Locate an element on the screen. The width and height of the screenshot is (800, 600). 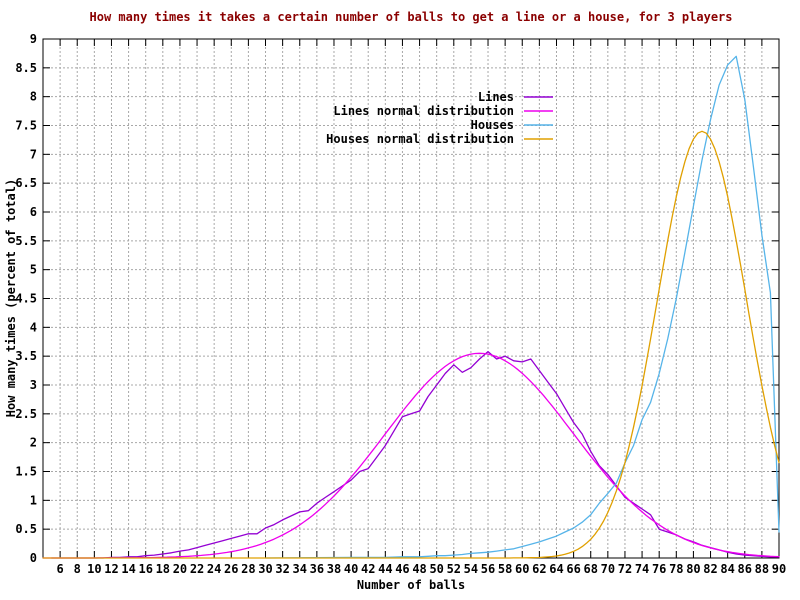
y-tick-label: 7.5 is located at coordinates (26, 126).